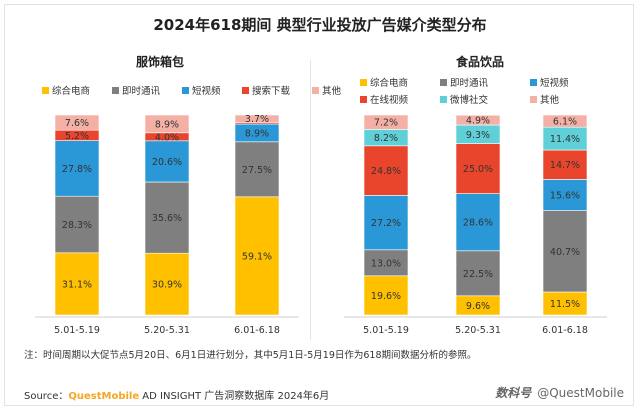 This screenshot has height=411, width=640. Describe the element at coordinates (271, 91) in the screenshot. I see `legend-label: 搜索下载` at that location.